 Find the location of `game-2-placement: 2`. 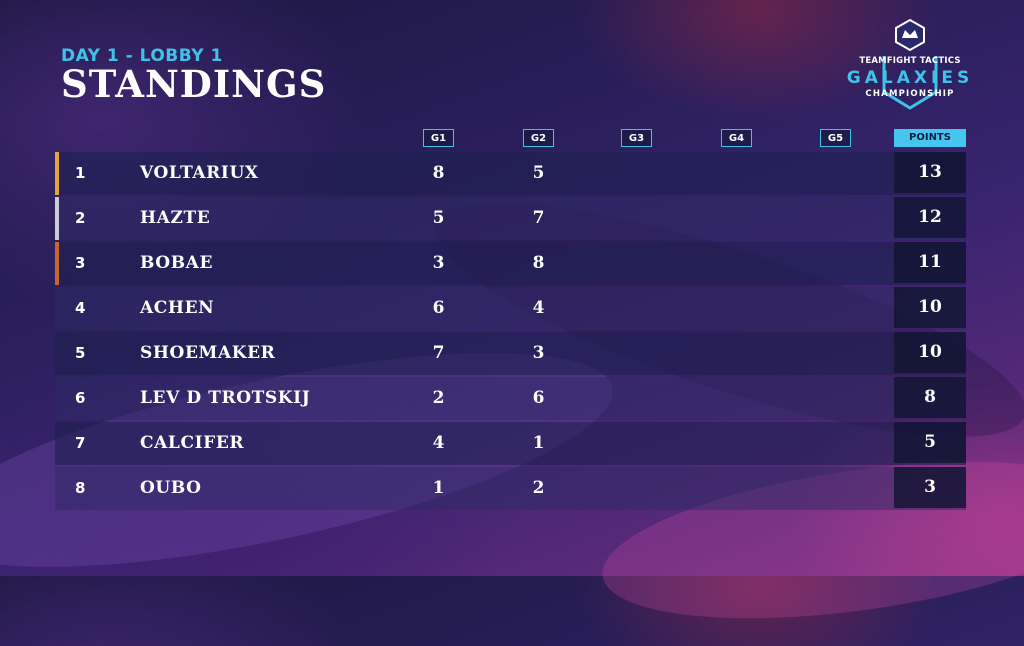

game-2-placement: 2 is located at coordinates (538, 488).